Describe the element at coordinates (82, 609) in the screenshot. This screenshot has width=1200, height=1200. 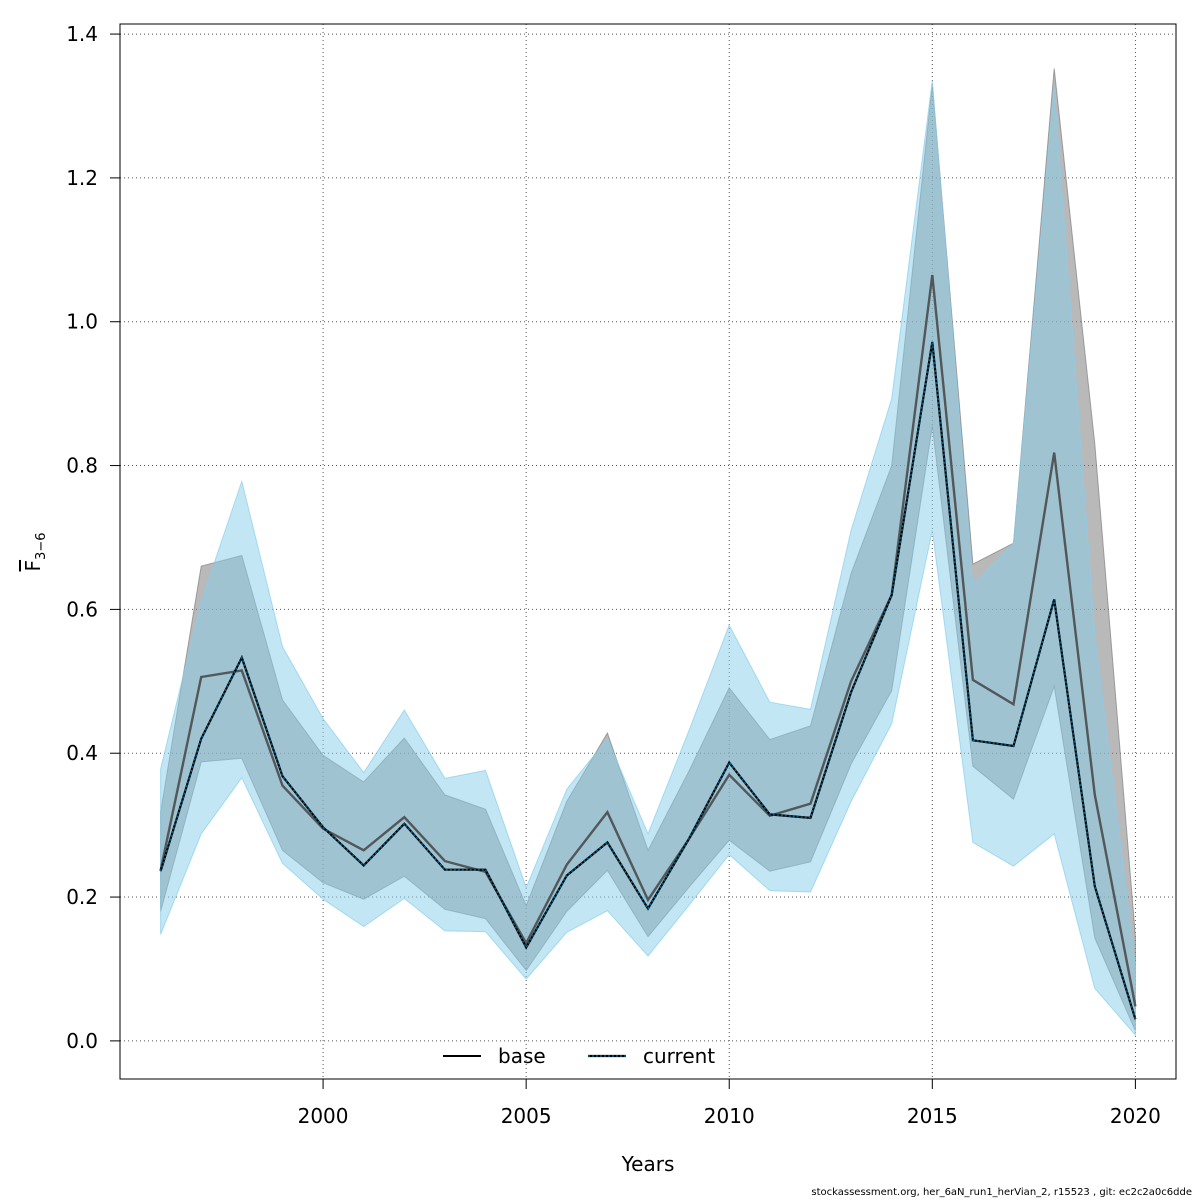
I see `y-tick-label: 0.6` at that location.